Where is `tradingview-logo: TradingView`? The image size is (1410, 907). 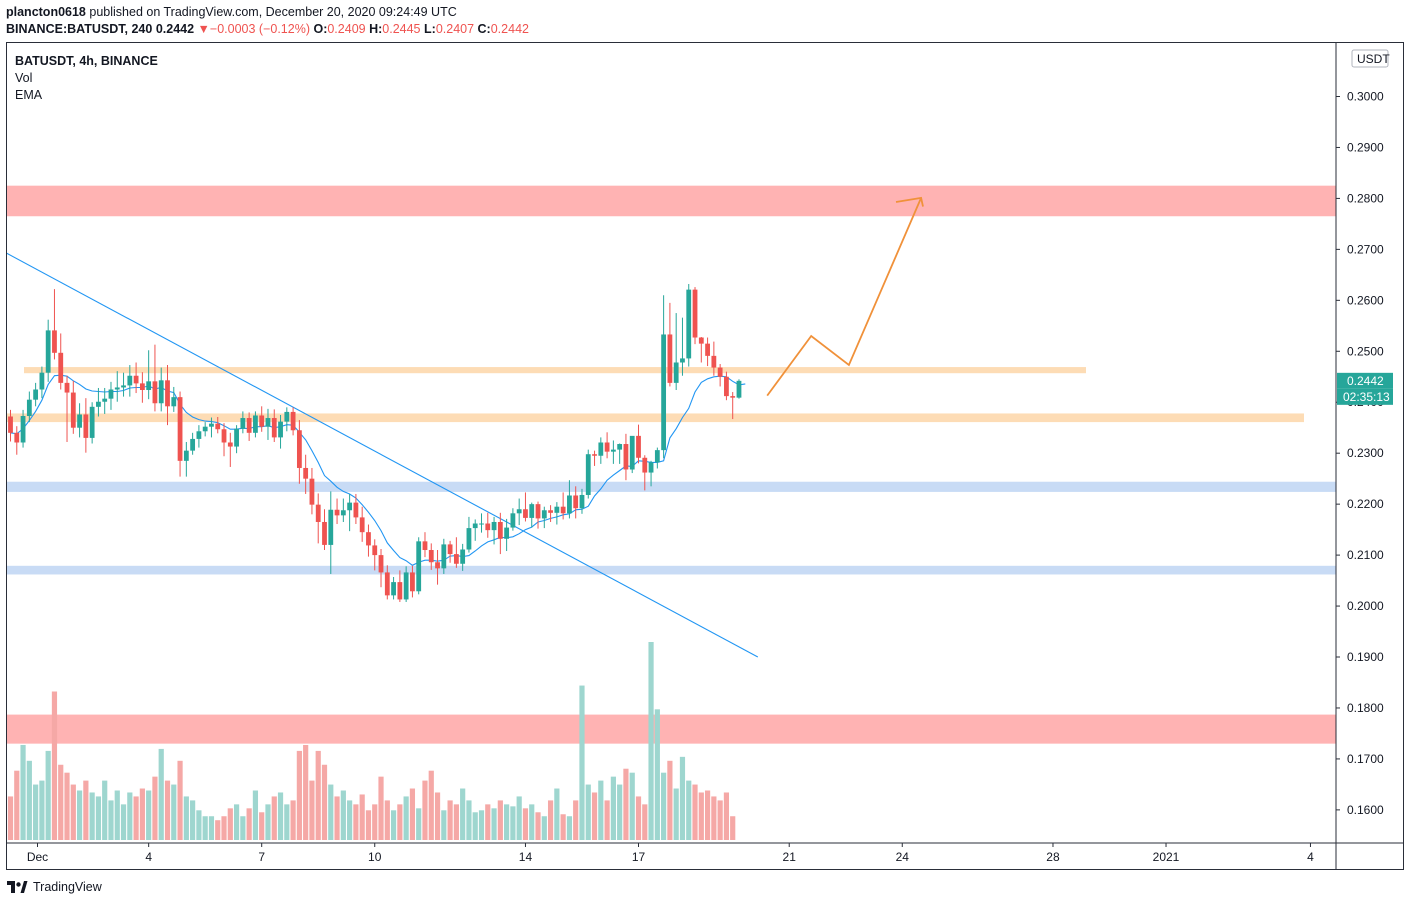 tradingview-logo: TradingView is located at coordinates (54, 887).